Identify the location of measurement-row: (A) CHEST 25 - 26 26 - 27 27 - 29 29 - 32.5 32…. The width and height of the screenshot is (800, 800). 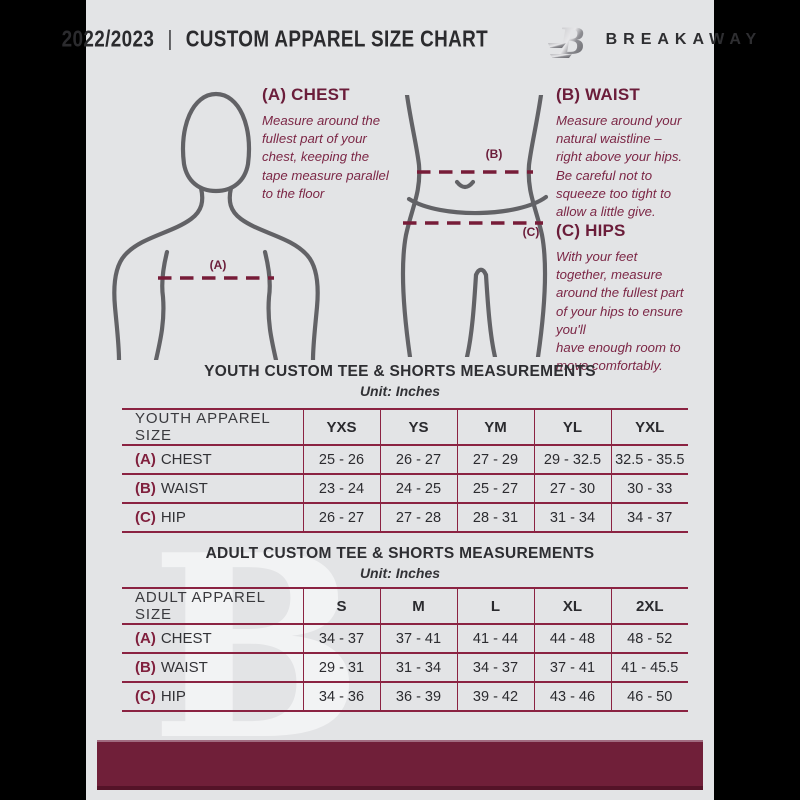
(405, 459).